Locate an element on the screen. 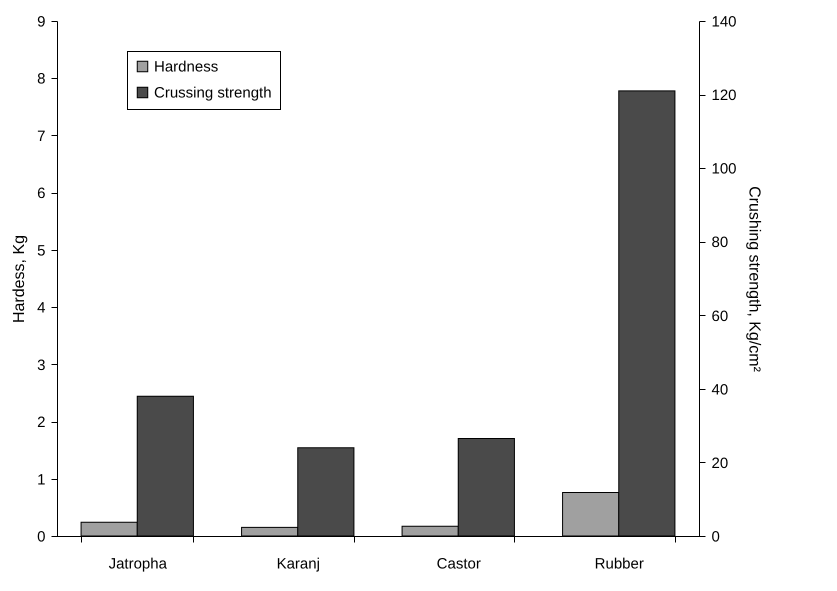 The height and width of the screenshot is (591, 837). y2-tick-label: 80 is located at coordinates (720, 243).